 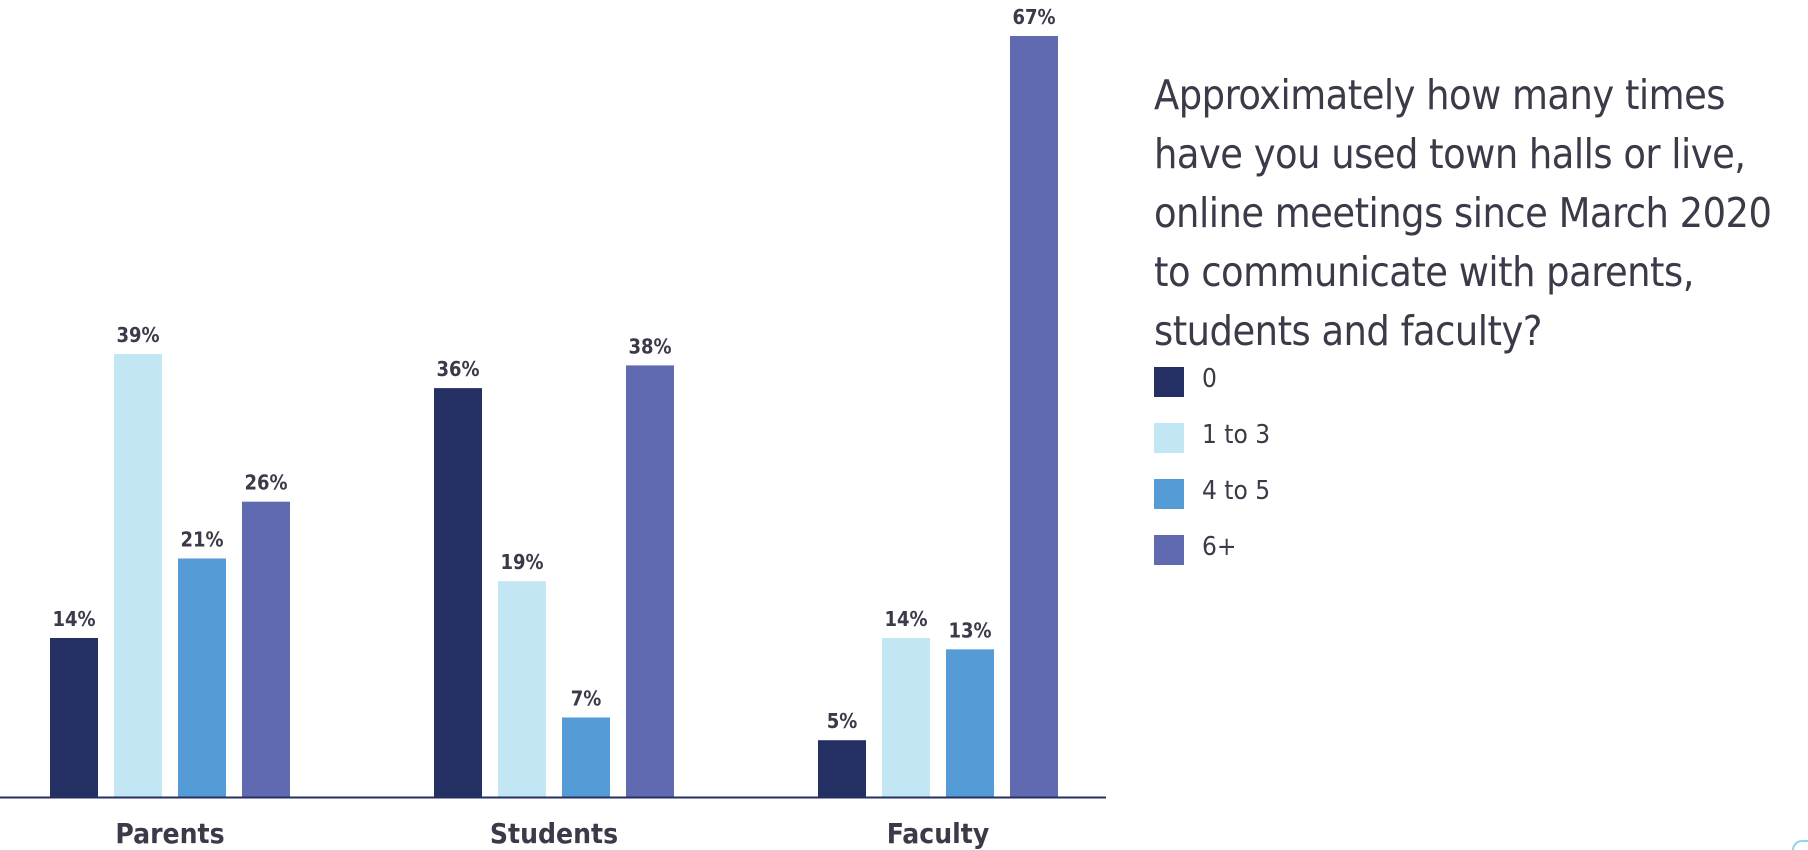 I want to click on bar-parents-6-plus, so click(x=266, y=649).